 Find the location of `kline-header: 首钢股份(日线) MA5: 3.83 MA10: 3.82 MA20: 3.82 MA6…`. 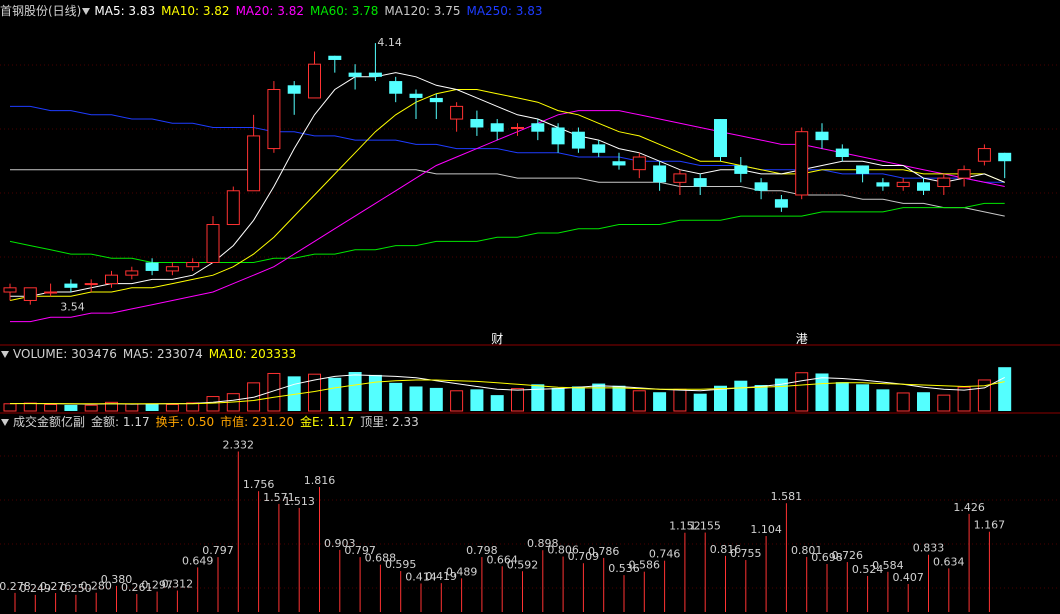

kline-header: 首钢股份(日线) MA5: 3.83 MA10: 3.82 MA20: 3.82 MA6… is located at coordinates (274, 11).